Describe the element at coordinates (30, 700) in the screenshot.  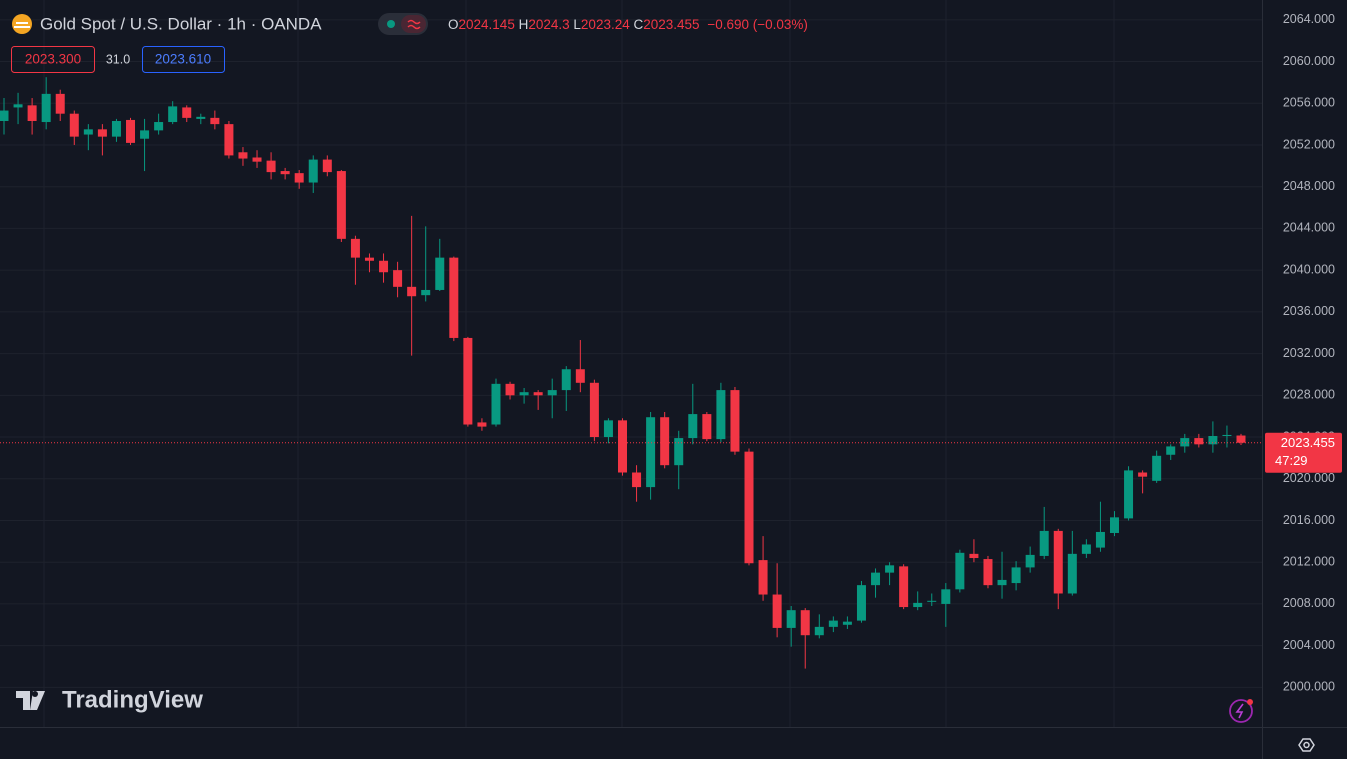
I see `logo-mark` at that location.